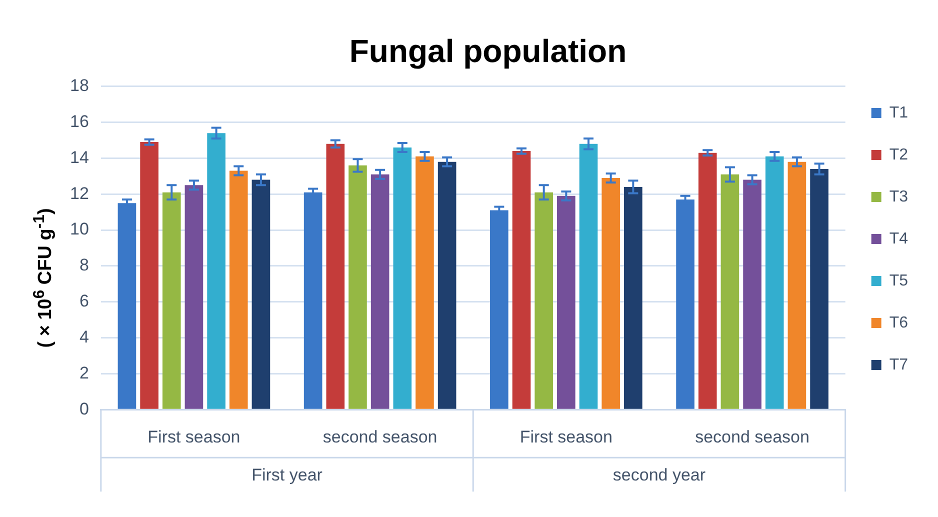  Describe the element at coordinates (79, 157) in the screenshot. I see `y-tick-label: 14` at that location.